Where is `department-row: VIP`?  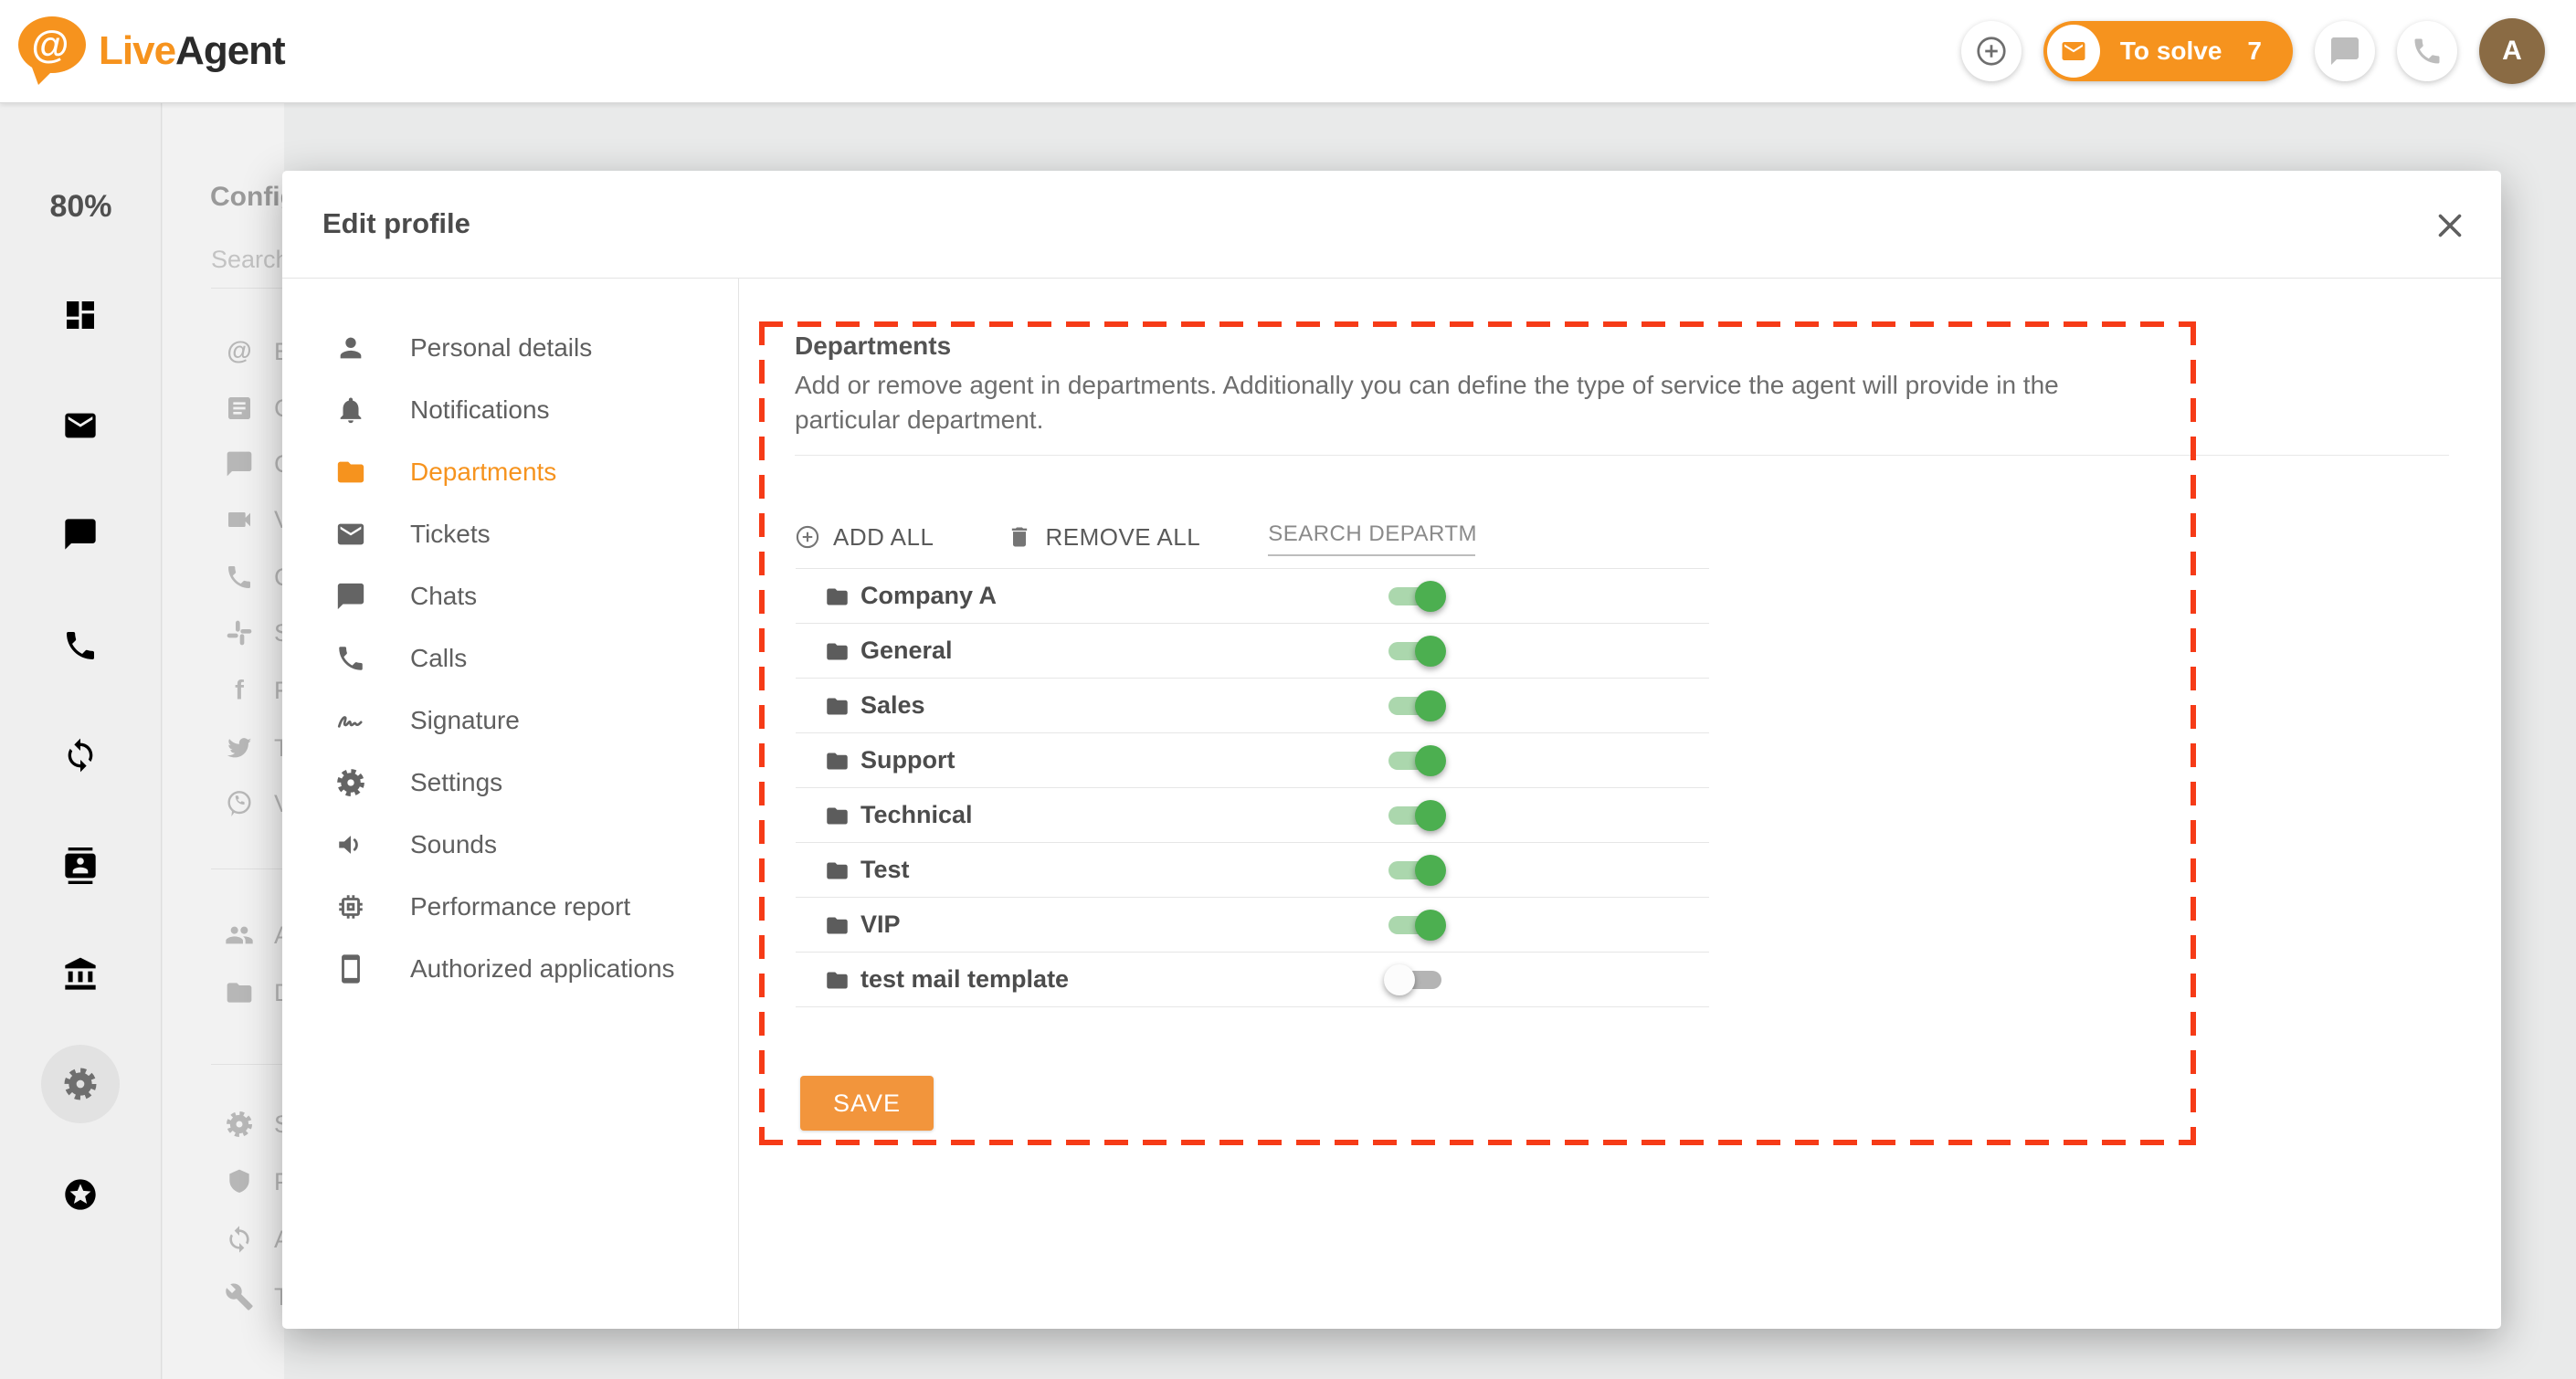 department-row: VIP is located at coordinates (1253, 925).